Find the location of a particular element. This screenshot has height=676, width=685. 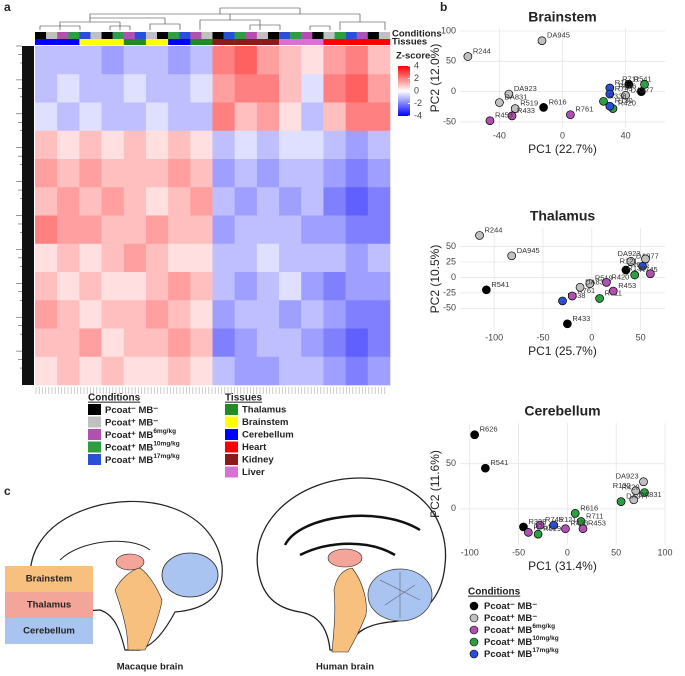

point-label: R121 is located at coordinates (624, 82).